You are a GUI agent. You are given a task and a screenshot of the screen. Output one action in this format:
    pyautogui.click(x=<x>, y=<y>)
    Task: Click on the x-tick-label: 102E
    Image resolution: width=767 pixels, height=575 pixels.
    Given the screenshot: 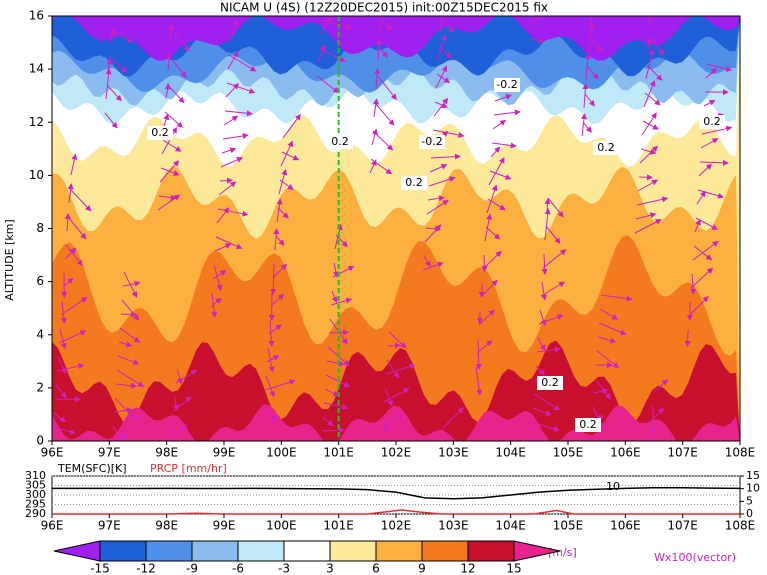 What is the action you would take?
    pyautogui.click(x=396, y=526)
    